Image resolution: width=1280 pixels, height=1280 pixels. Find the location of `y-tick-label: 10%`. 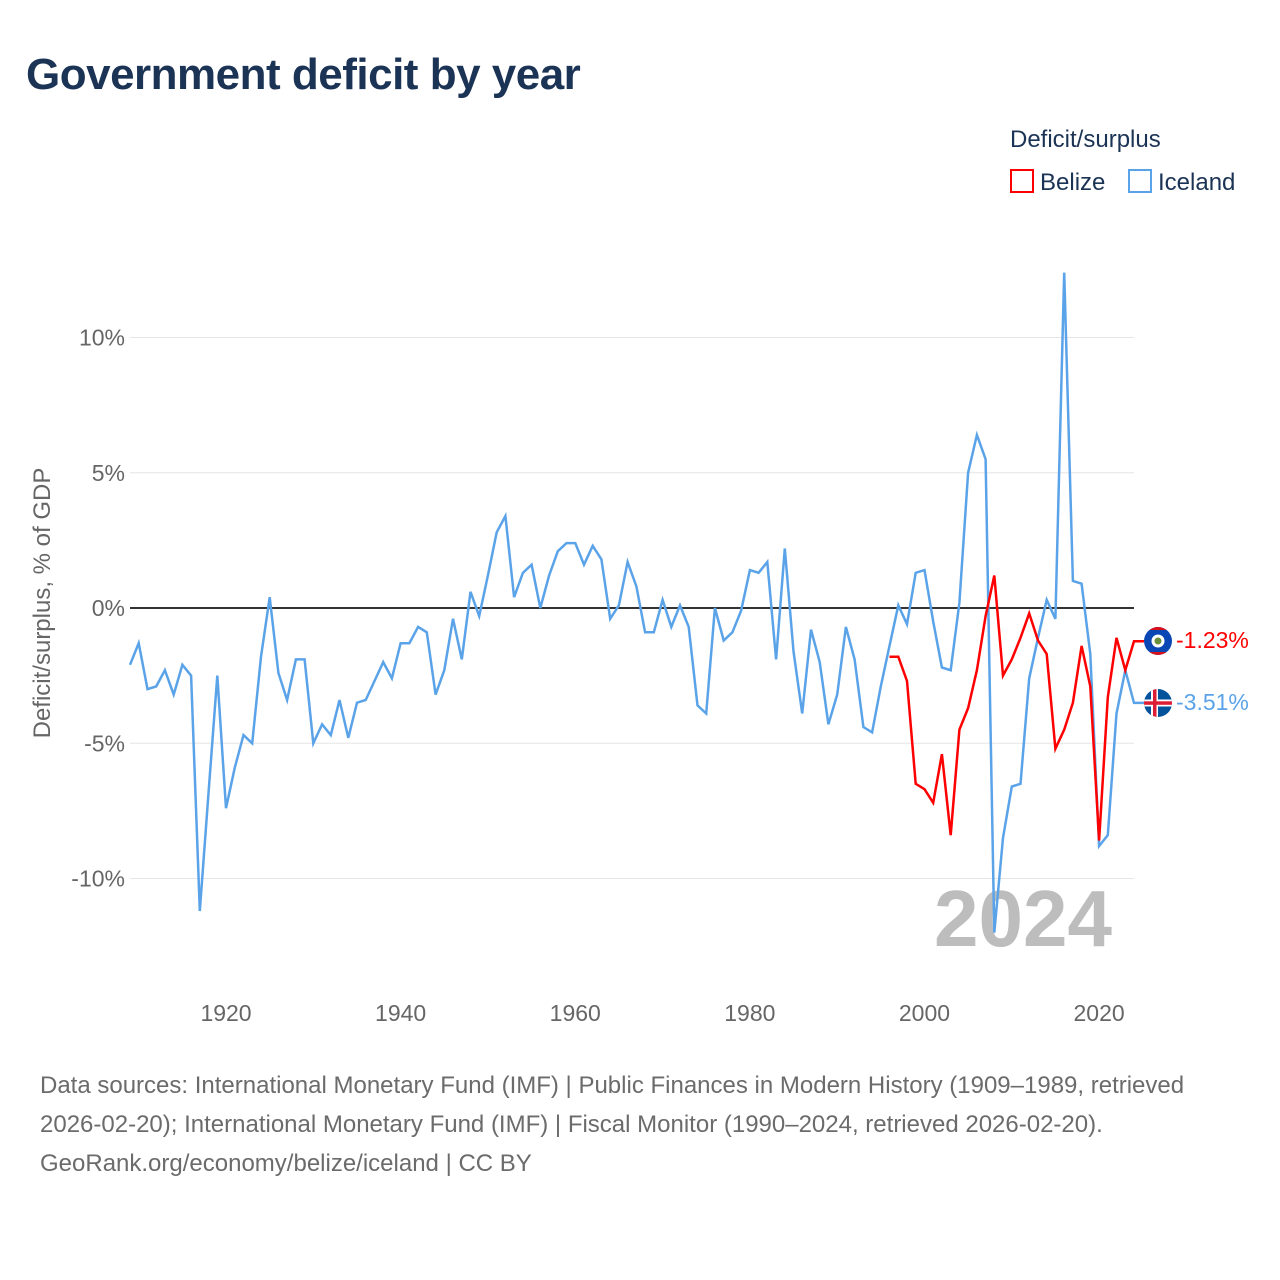

y-tick-label: 10% is located at coordinates (102, 338).